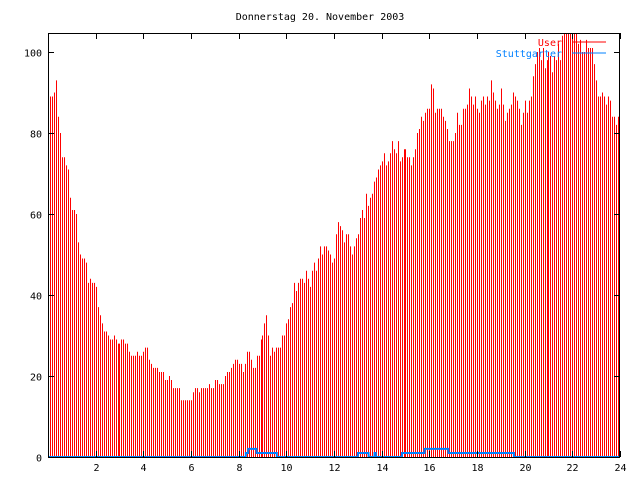  What do you see at coordinates (429, 468) in the screenshot?
I see `x-tick-label: 16` at bounding box center [429, 468].